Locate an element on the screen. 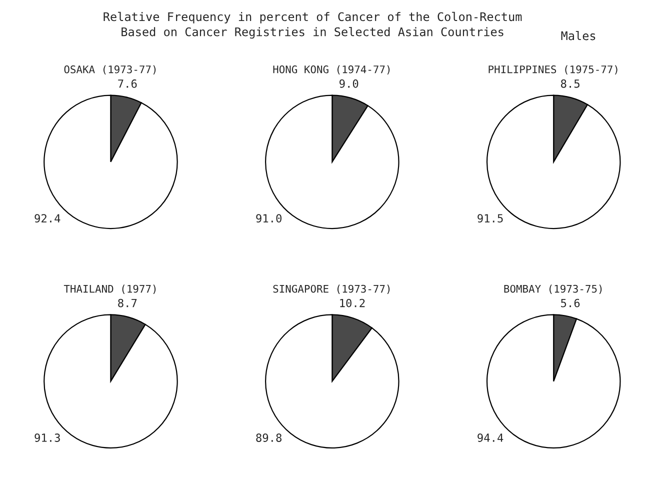 The height and width of the screenshot is (477, 665). data-label: 8.5 is located at coordinates (570, 83).